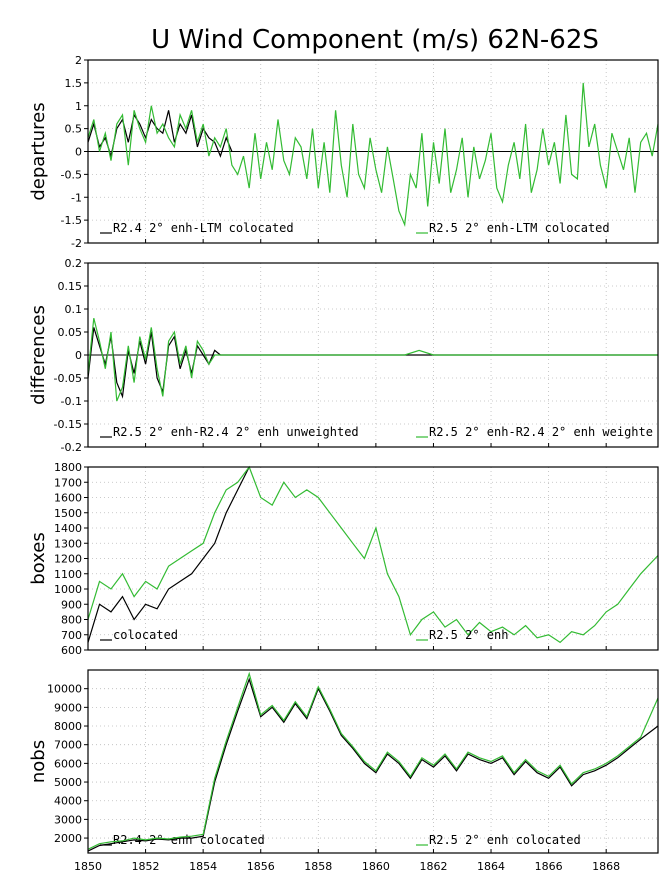  I want to click on y-tick-label: -1.5, so click(71, 220).